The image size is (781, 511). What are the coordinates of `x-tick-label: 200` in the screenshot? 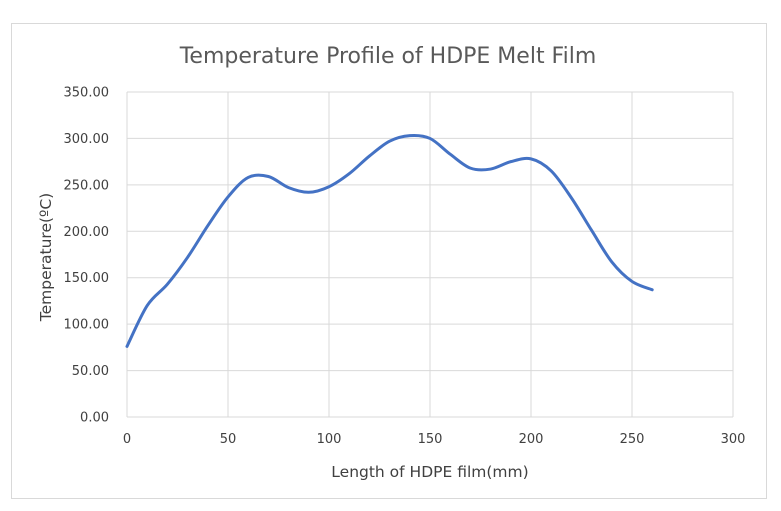 It's located at (531, 439).